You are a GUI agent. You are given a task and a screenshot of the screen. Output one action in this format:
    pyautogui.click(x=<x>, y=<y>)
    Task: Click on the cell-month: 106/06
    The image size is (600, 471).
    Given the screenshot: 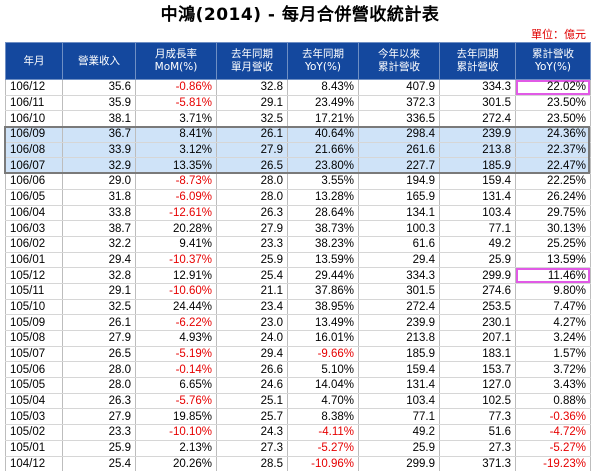 What is the action you would take?
    pyautogui.click(x=34, y=181)
    